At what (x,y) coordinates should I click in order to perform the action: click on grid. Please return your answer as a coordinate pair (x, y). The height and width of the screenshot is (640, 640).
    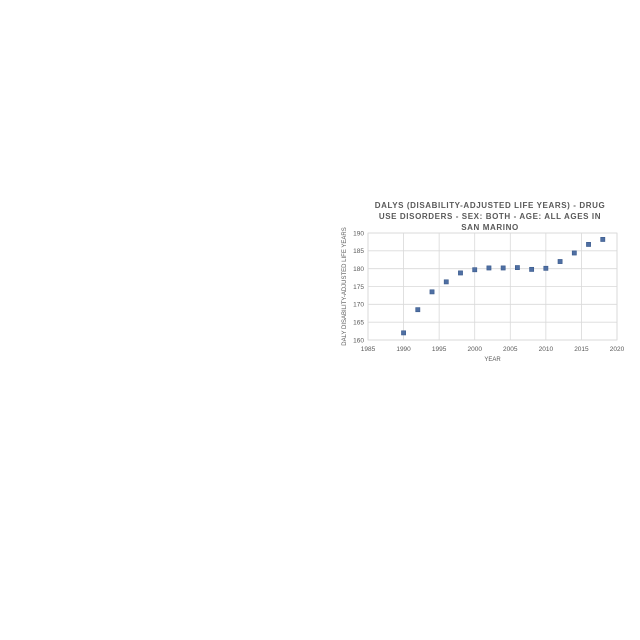
    Looking at the image, I should click on (492, 286).